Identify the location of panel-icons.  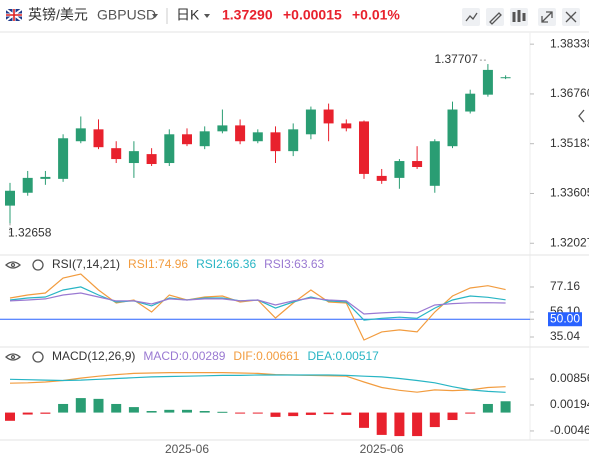
(24, 311).